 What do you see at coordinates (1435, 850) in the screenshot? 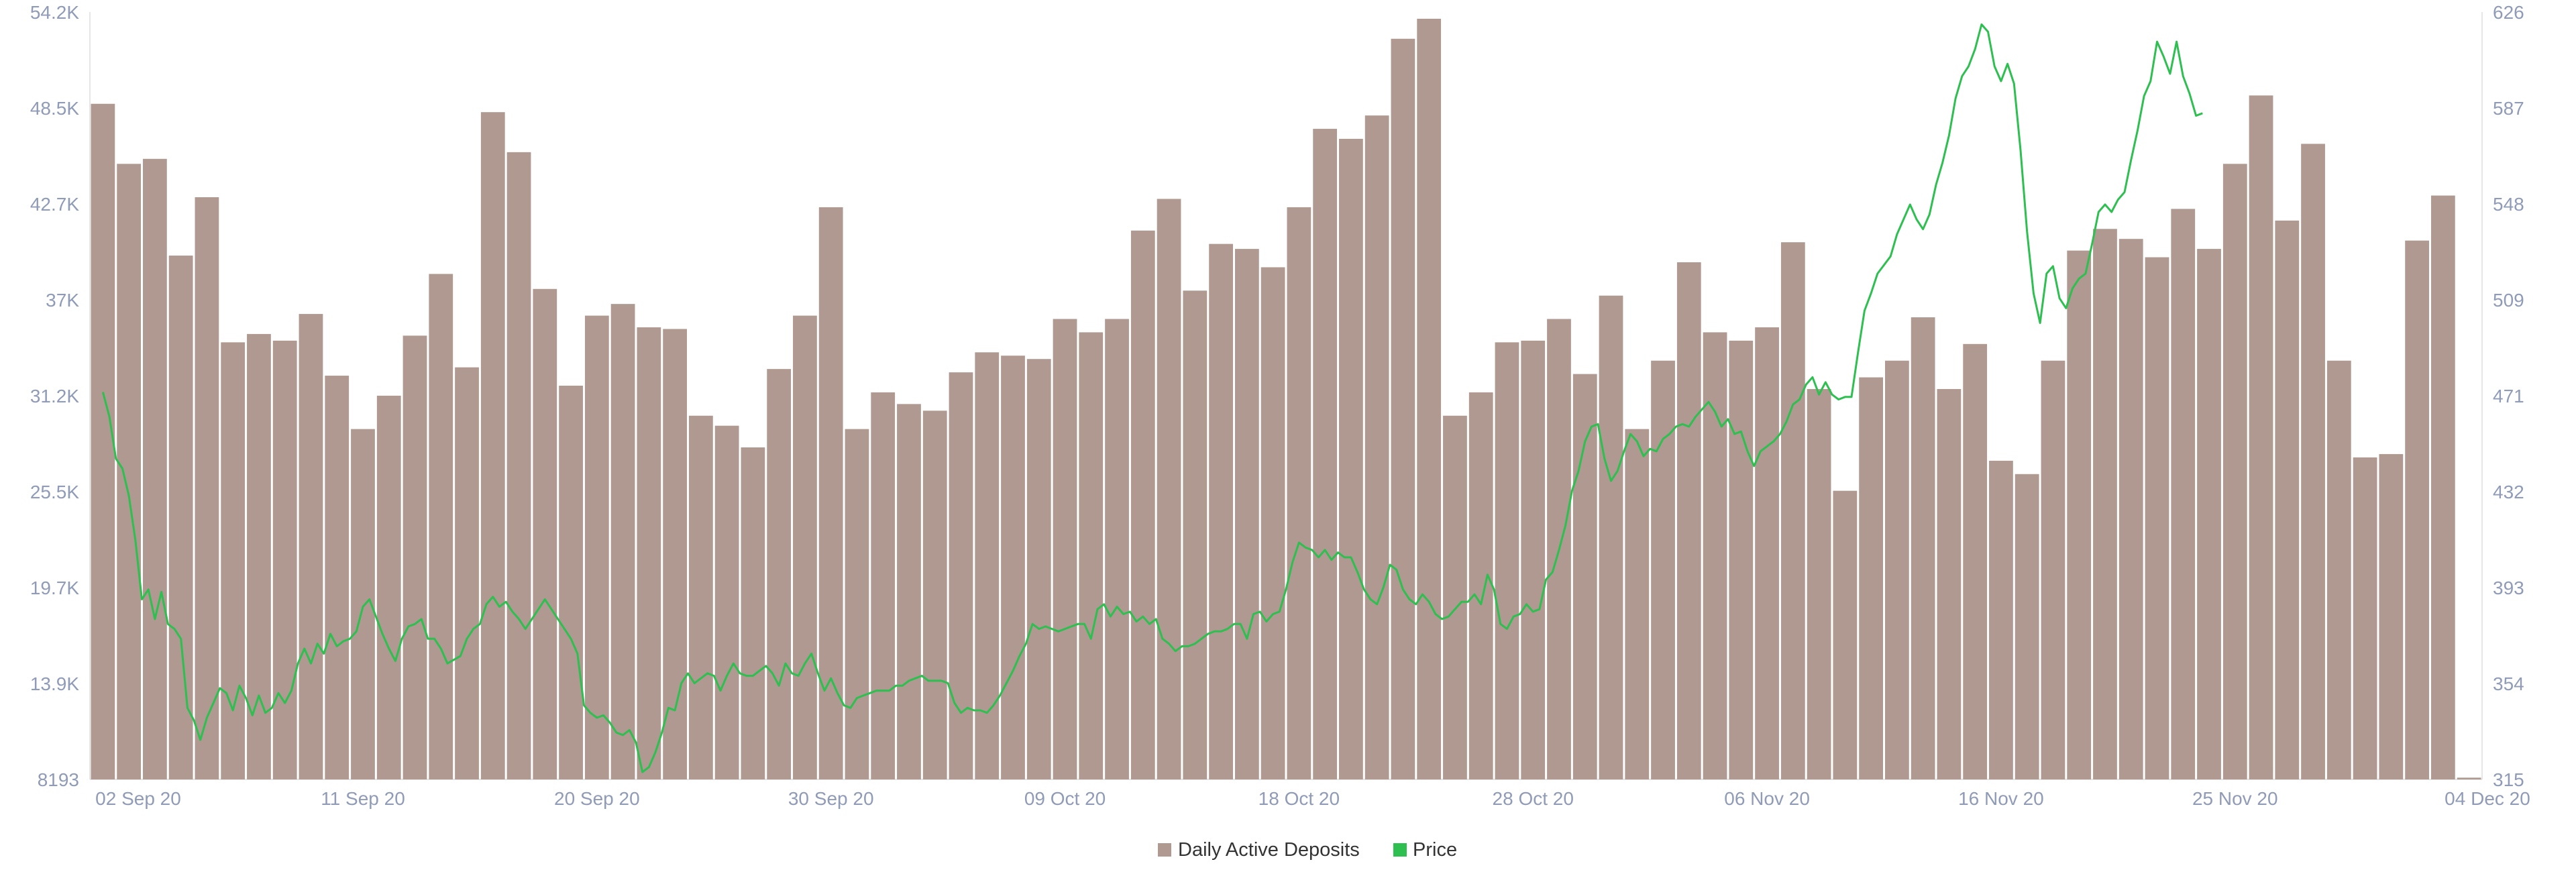
I see `legend-label-price: Price` at bounding box center [1435, 850].